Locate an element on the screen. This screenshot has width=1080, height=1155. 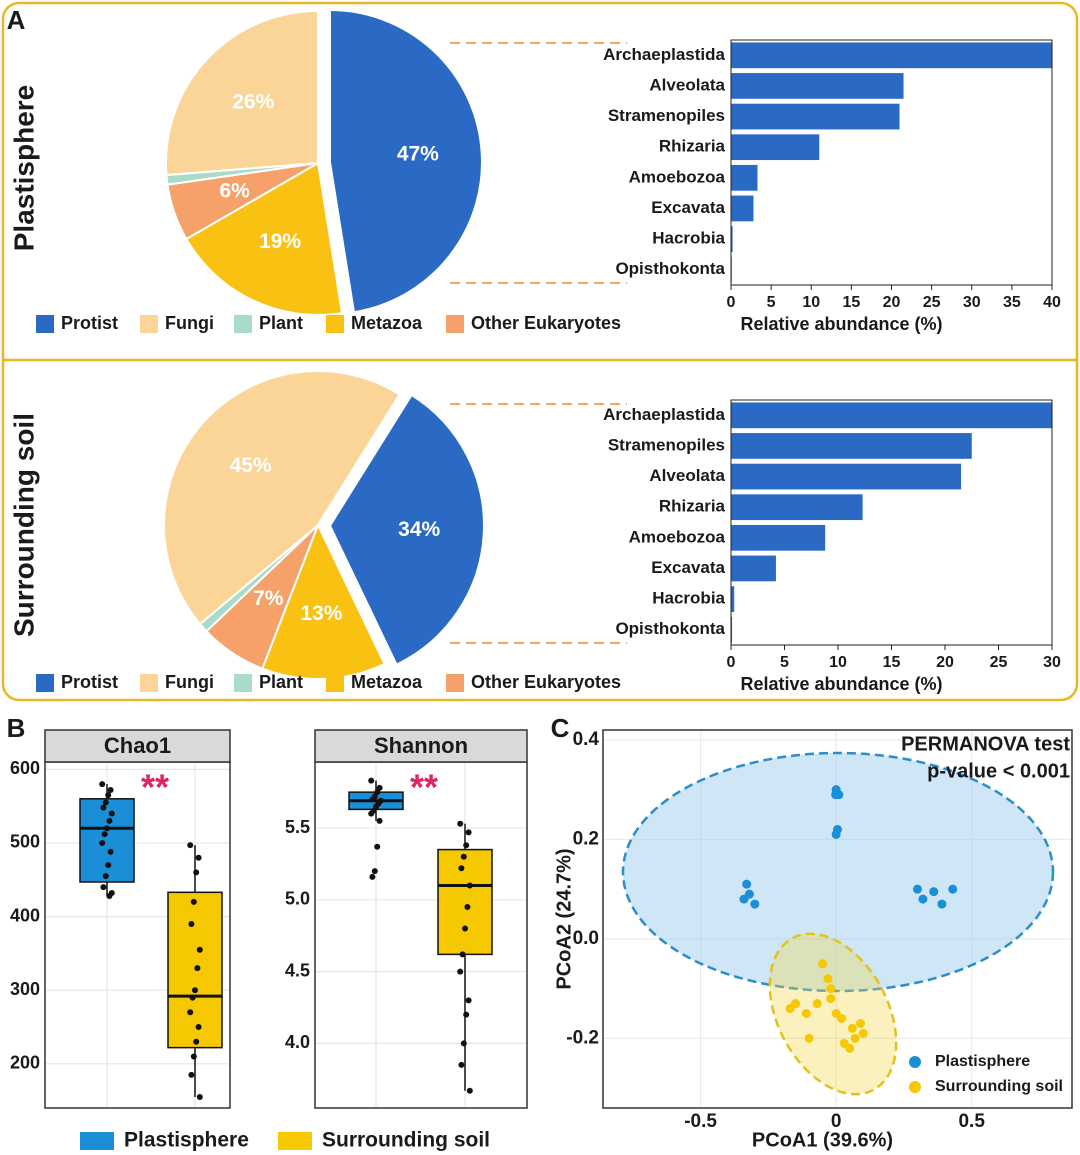
legend-marker is located at coordinates (915, 1062).